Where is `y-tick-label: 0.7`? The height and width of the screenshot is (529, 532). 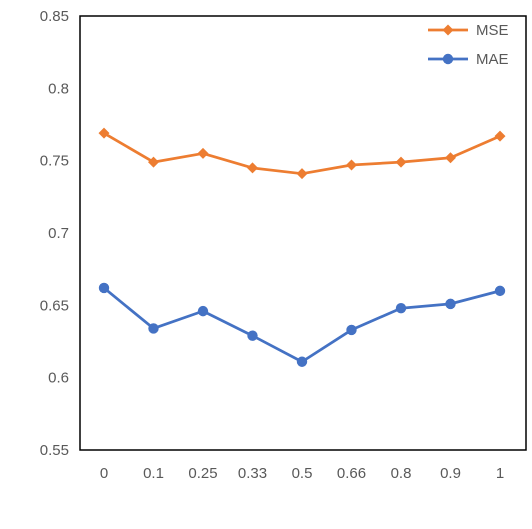 y-tick-label: 0.7 is located at coordinates (58, 233).